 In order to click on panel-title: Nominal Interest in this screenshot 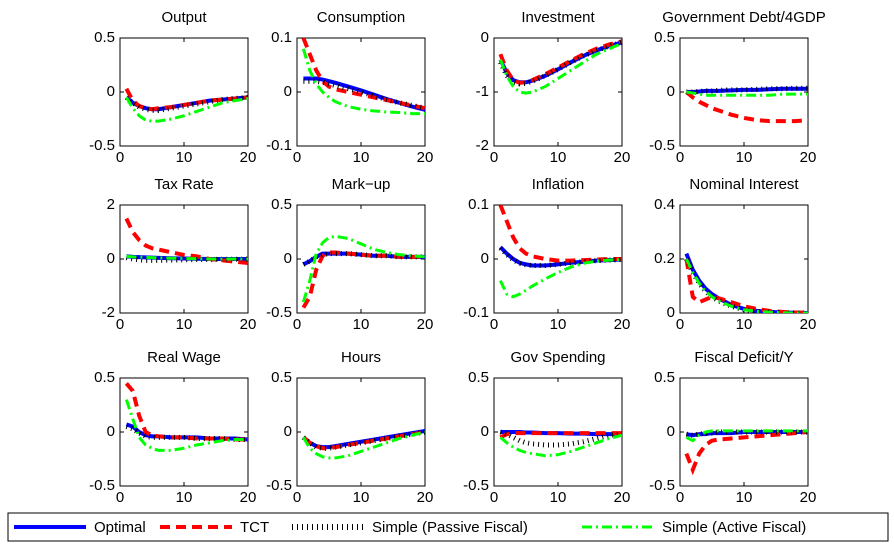, I will do `click(744, 184)`.